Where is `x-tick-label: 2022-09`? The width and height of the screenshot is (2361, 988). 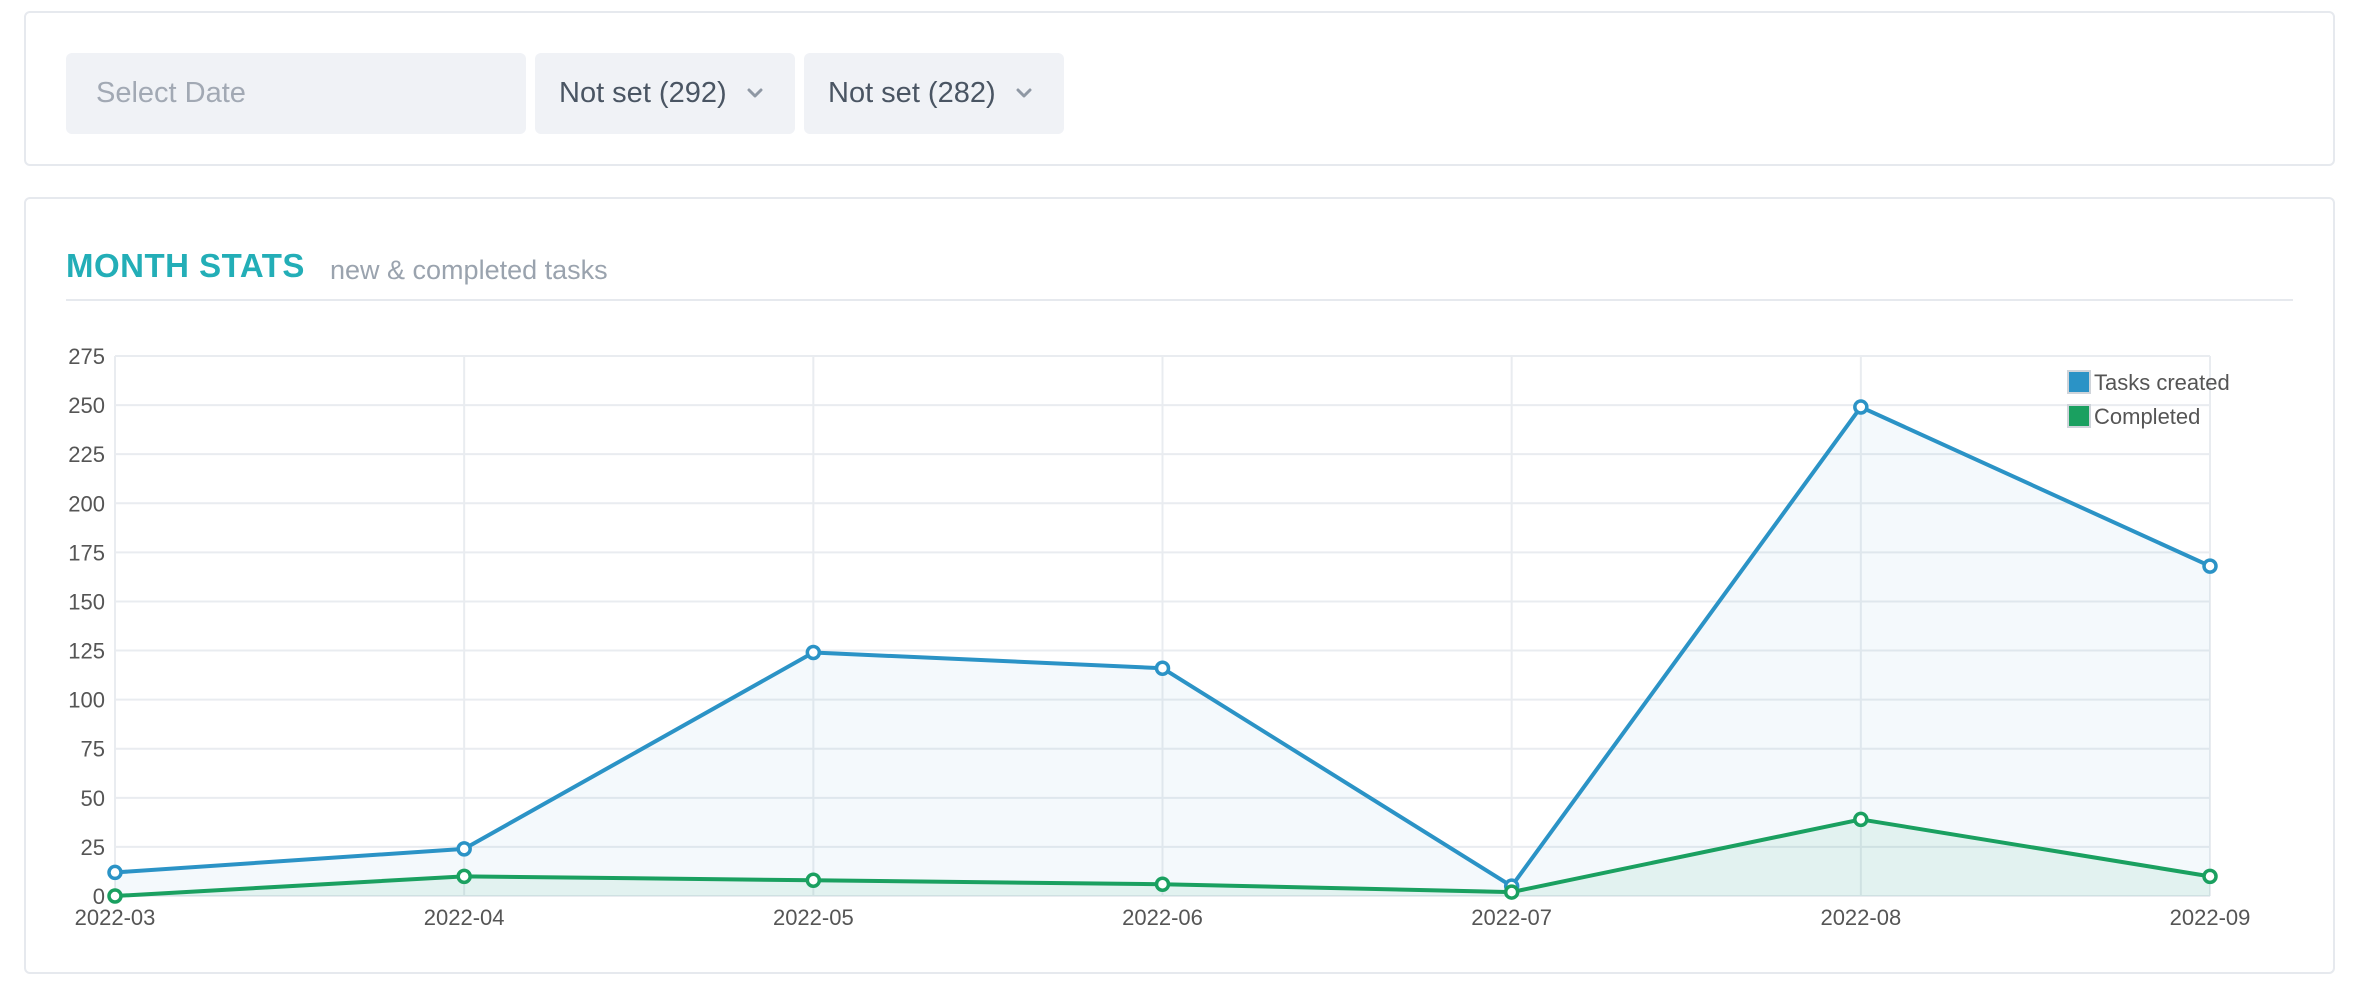 x-tick-label: 2022-09 is located at coordinates (2210, 917).